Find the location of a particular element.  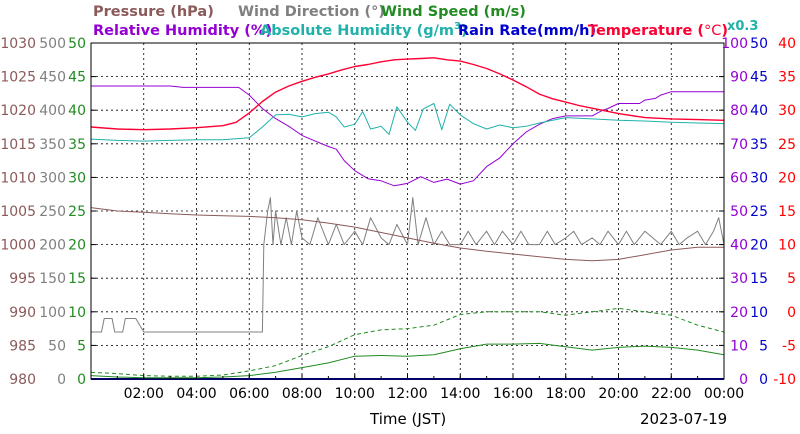

y-tick-label-pressure: 1000 is located at coordinates (18, 246).